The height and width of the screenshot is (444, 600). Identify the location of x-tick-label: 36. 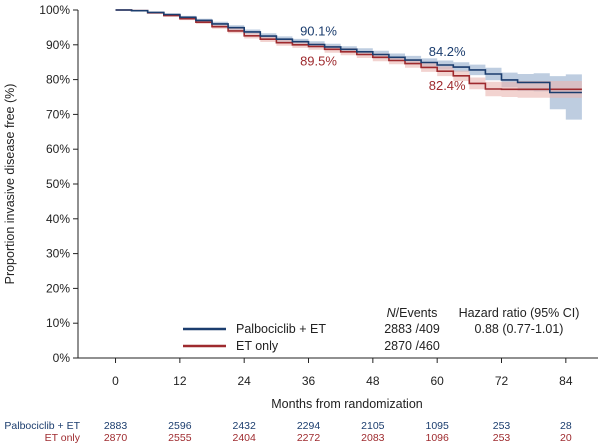
(309, 381).